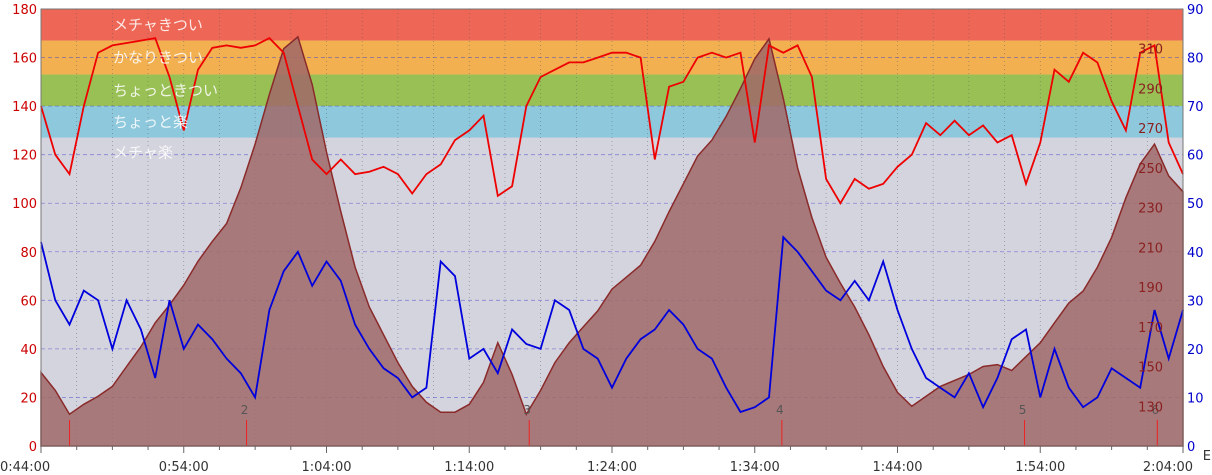  I want to click on inner-axis-tick-label: 310, so click(1150, 50).